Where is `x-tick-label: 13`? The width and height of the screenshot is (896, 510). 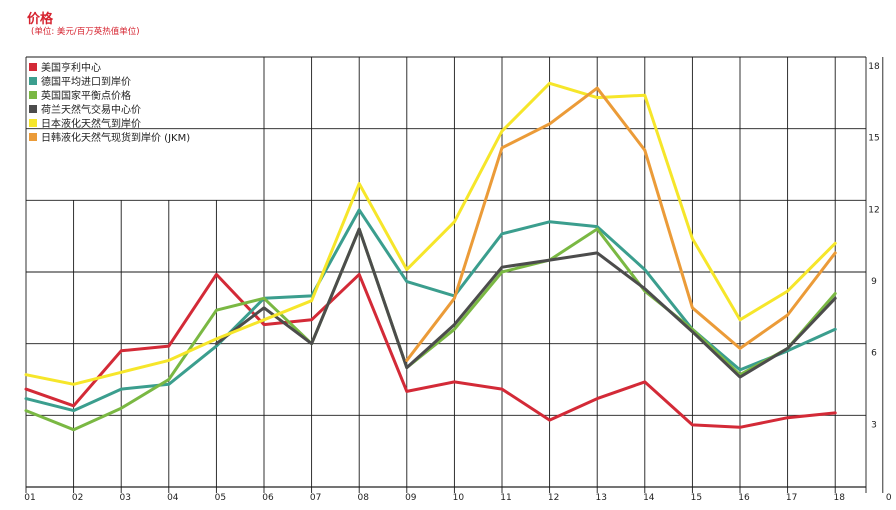
x-tick-label: 13 is located at coordinates (600, 498).